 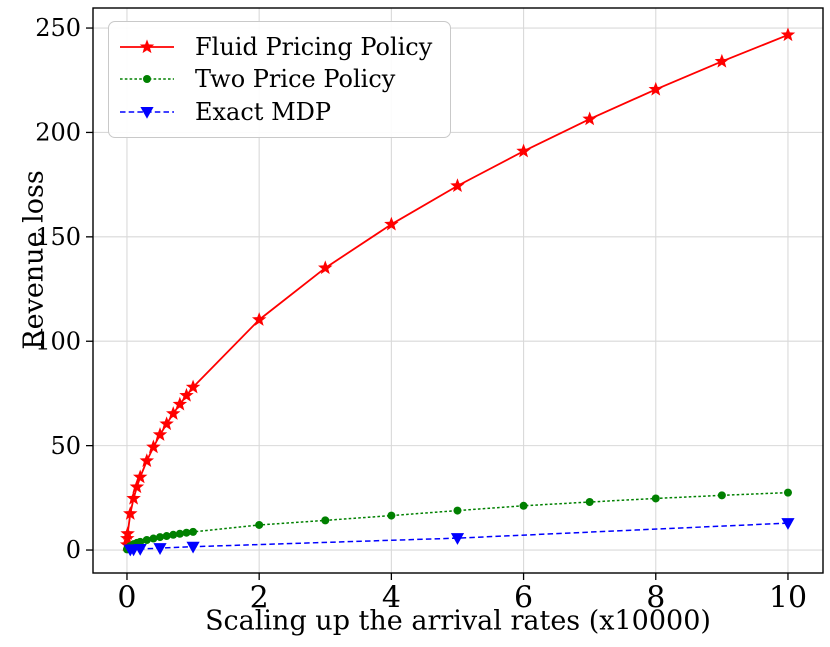 What do you see at coordinates (58, 28) in the screenshot?
I see `y-tick-label: 250` at bounding box center [58, 28].